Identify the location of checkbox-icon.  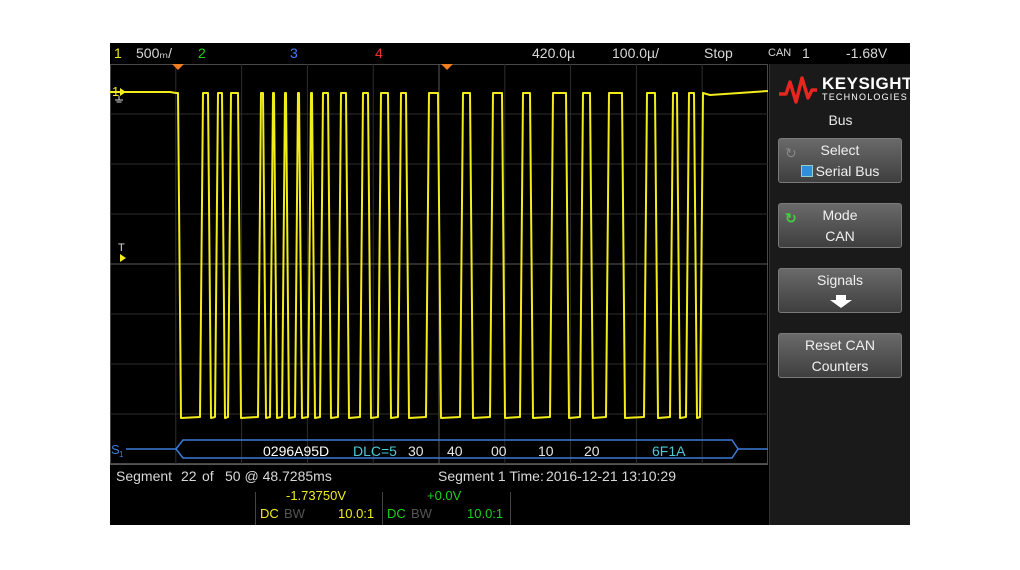
(806, 171).